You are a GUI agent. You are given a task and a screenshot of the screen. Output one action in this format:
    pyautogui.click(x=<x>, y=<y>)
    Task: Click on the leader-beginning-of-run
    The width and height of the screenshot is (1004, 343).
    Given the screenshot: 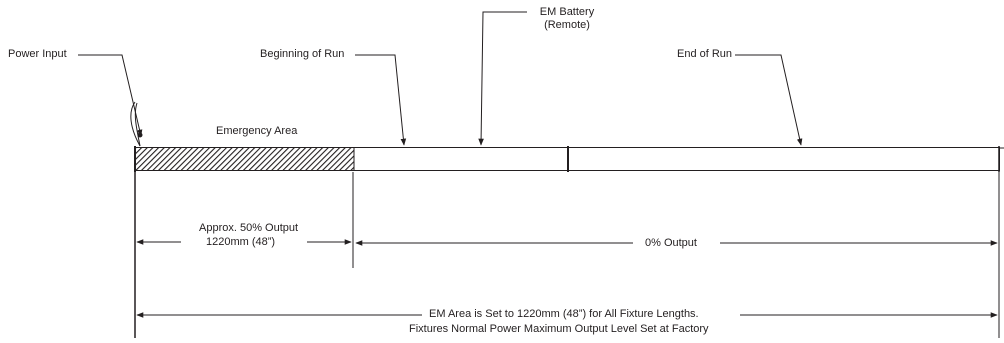 What is the action you would take?
    pyautogui.click(x=381, y=100)
    